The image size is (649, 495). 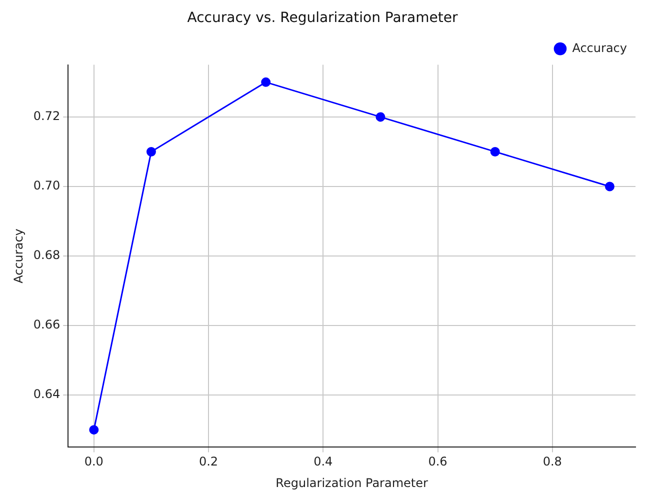 What do you see at coordinates (208, 461) in the screenshot?
I see `x-tick-label: 0.2` at bounding box center [208, 461].